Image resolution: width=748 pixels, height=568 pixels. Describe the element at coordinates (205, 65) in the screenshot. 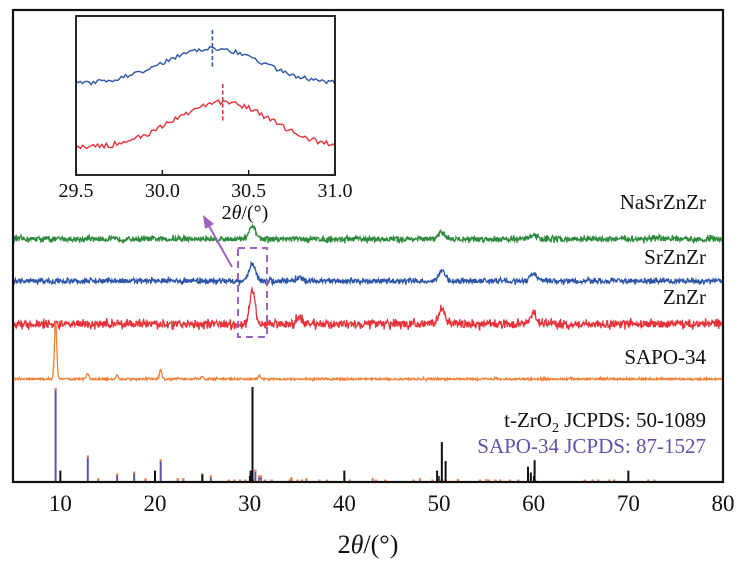

I see `inset-trace-srznzr` at that location.